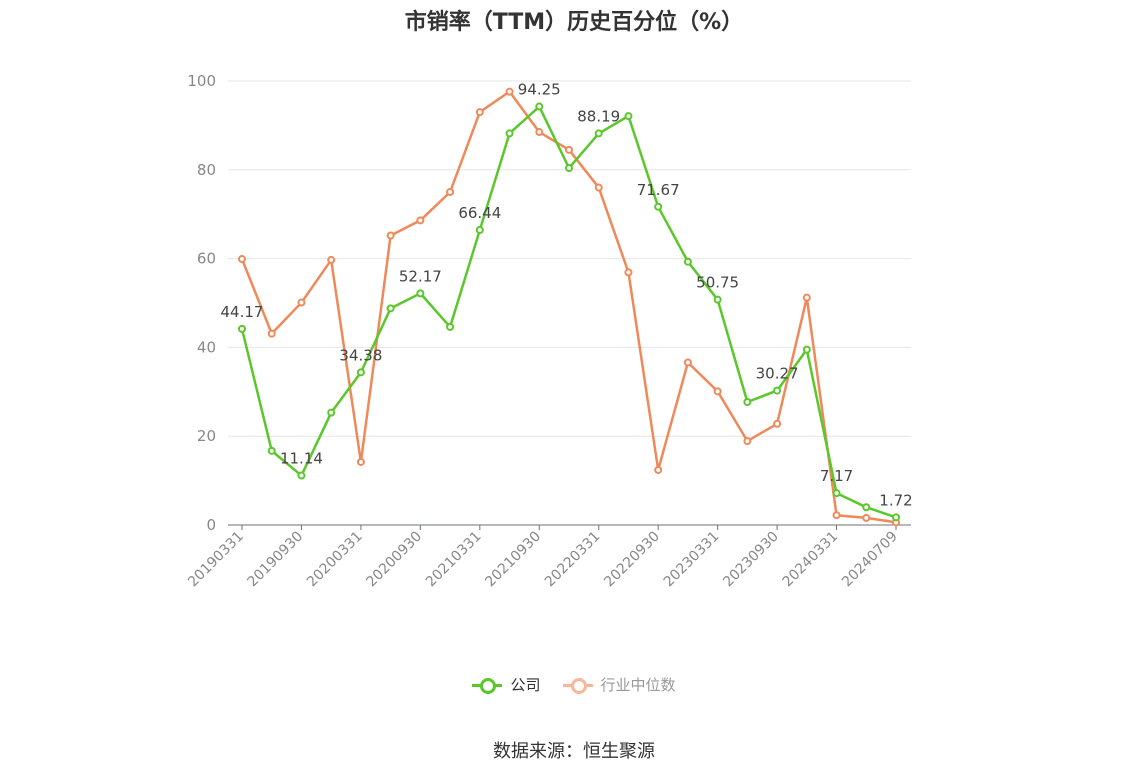 The width and height of the screenshot is (1148, 776). I want to click on x-tick-label: 20220331, so click(573, 560).